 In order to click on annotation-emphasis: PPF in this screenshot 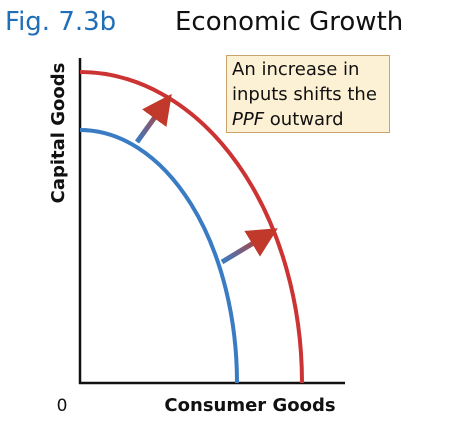, I will do `click(248, 119)`.